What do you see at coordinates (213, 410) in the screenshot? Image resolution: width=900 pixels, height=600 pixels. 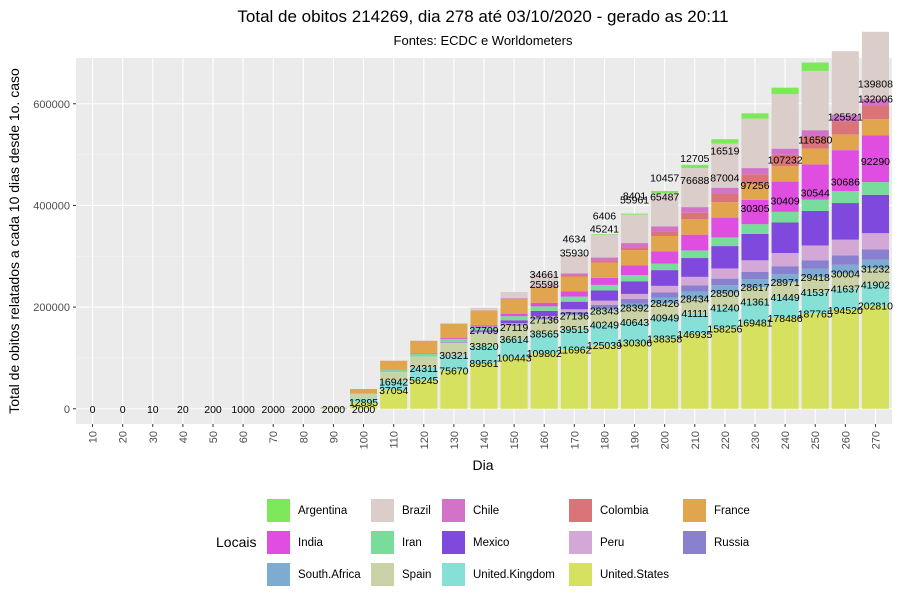 I see `bar-value-label: 200` at bounding box center [213, 410].